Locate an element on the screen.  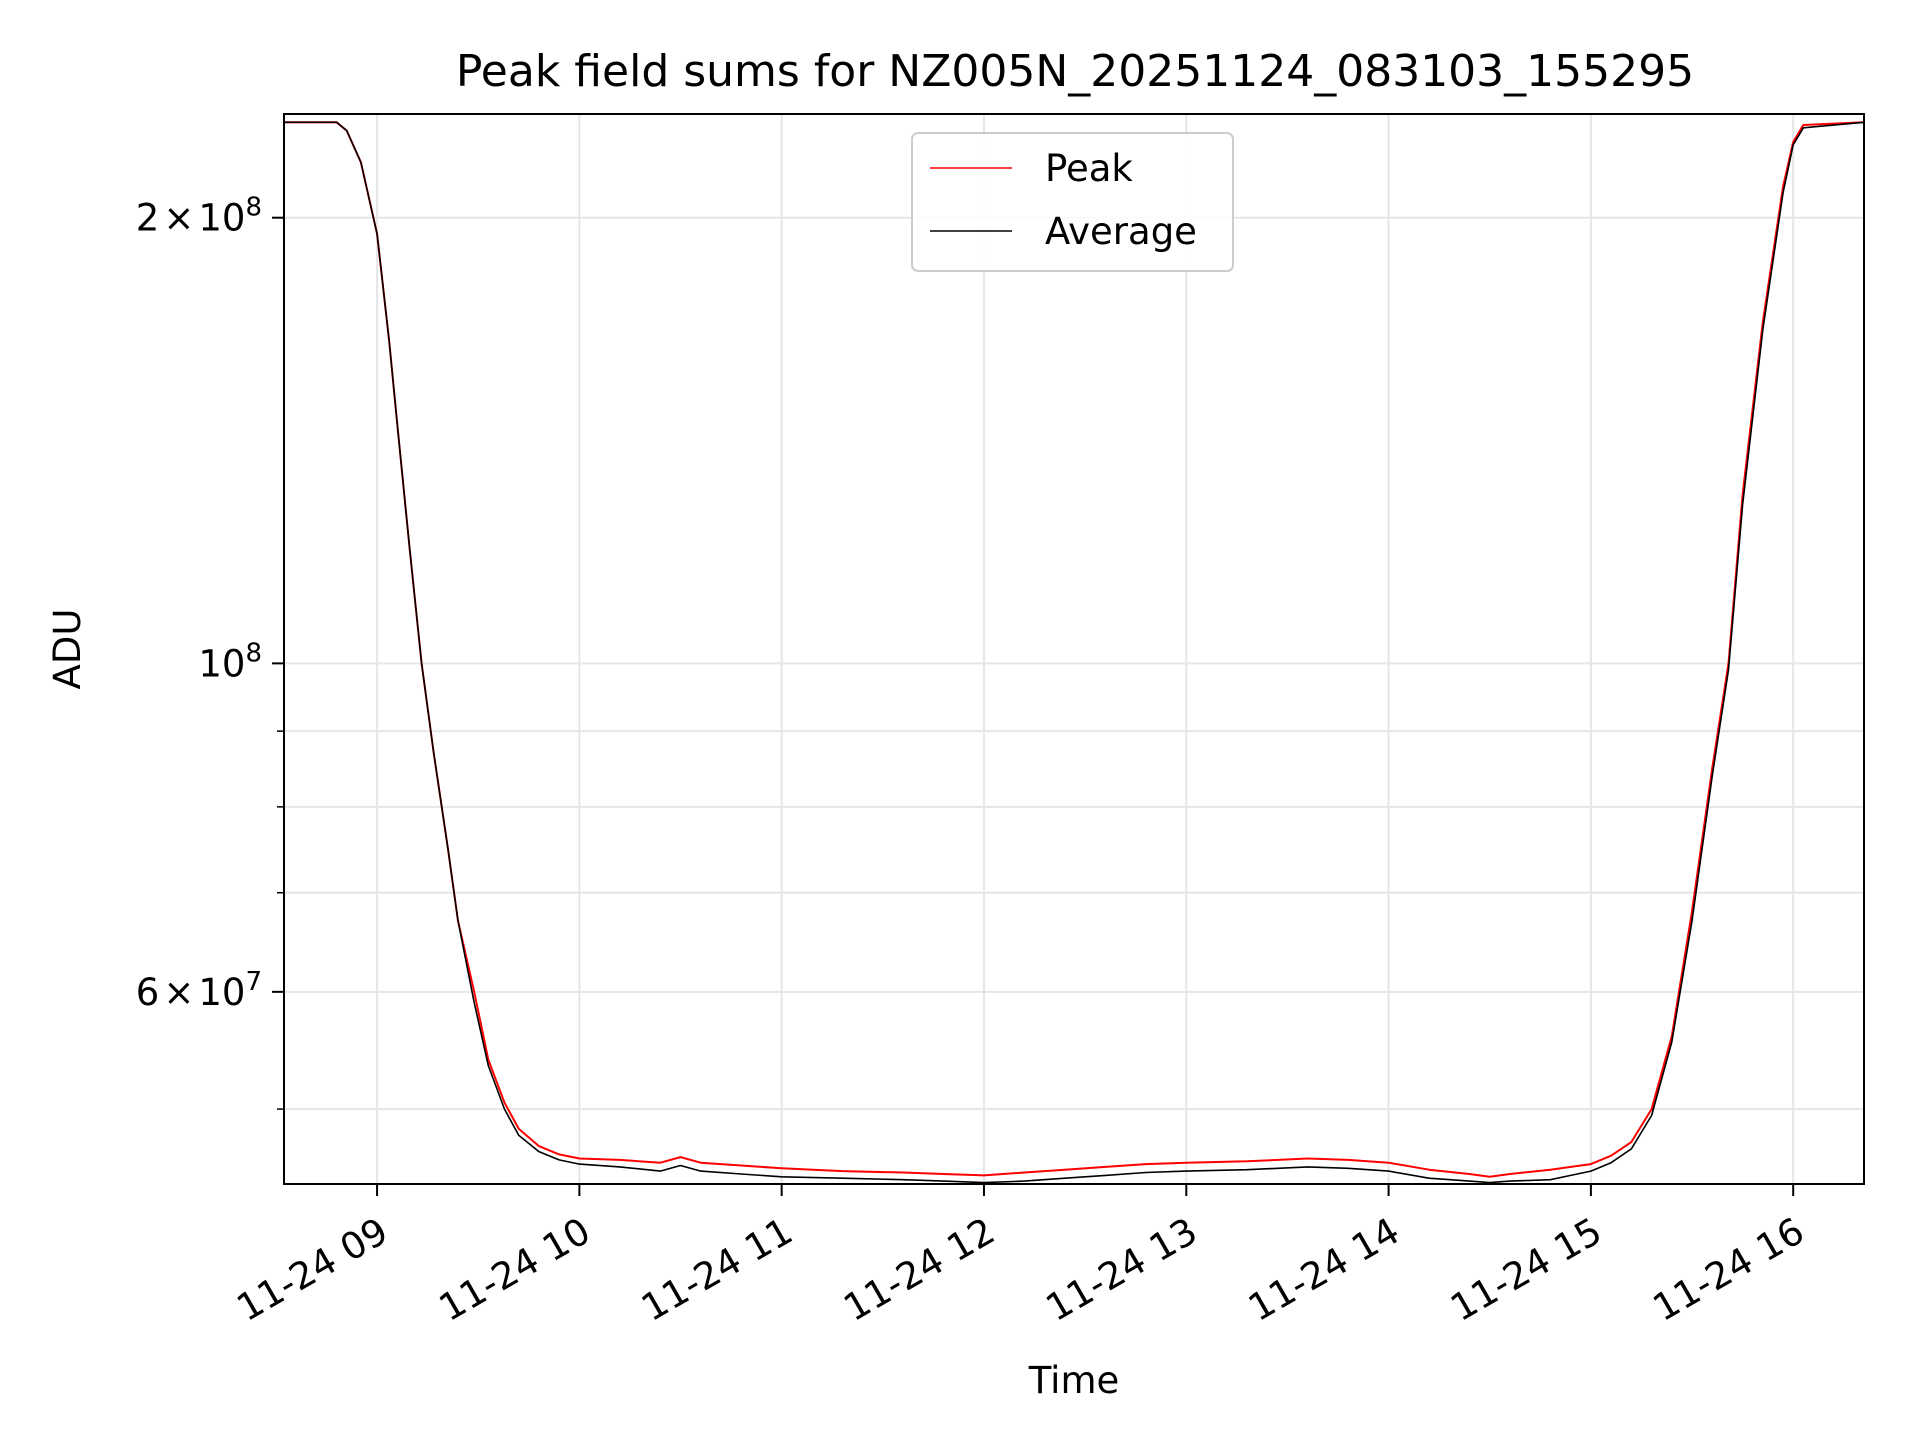
y-tick-label: 108 is located at coordinates (230, 661).